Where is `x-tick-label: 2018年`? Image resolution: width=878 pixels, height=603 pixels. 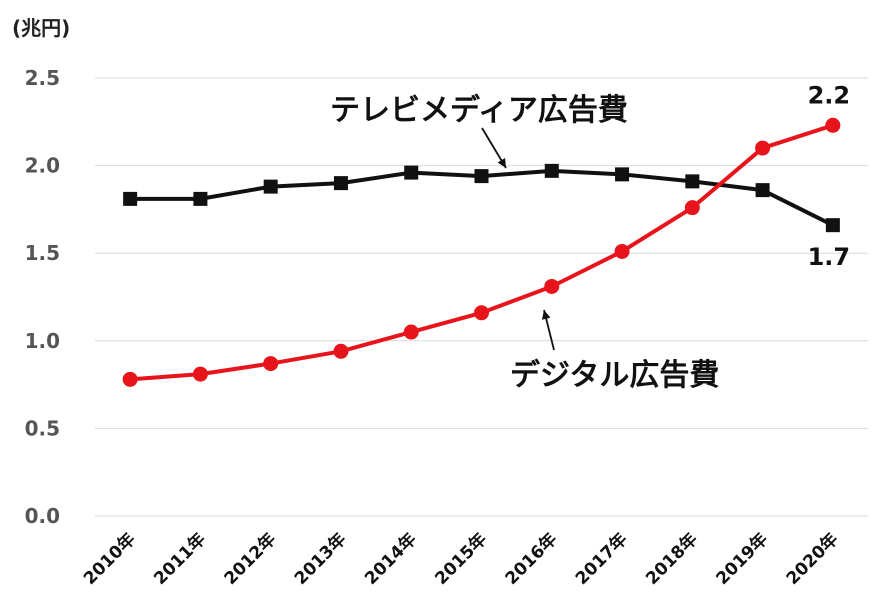
x-tick-label: 2018年 is located at coordinates (672, 559).